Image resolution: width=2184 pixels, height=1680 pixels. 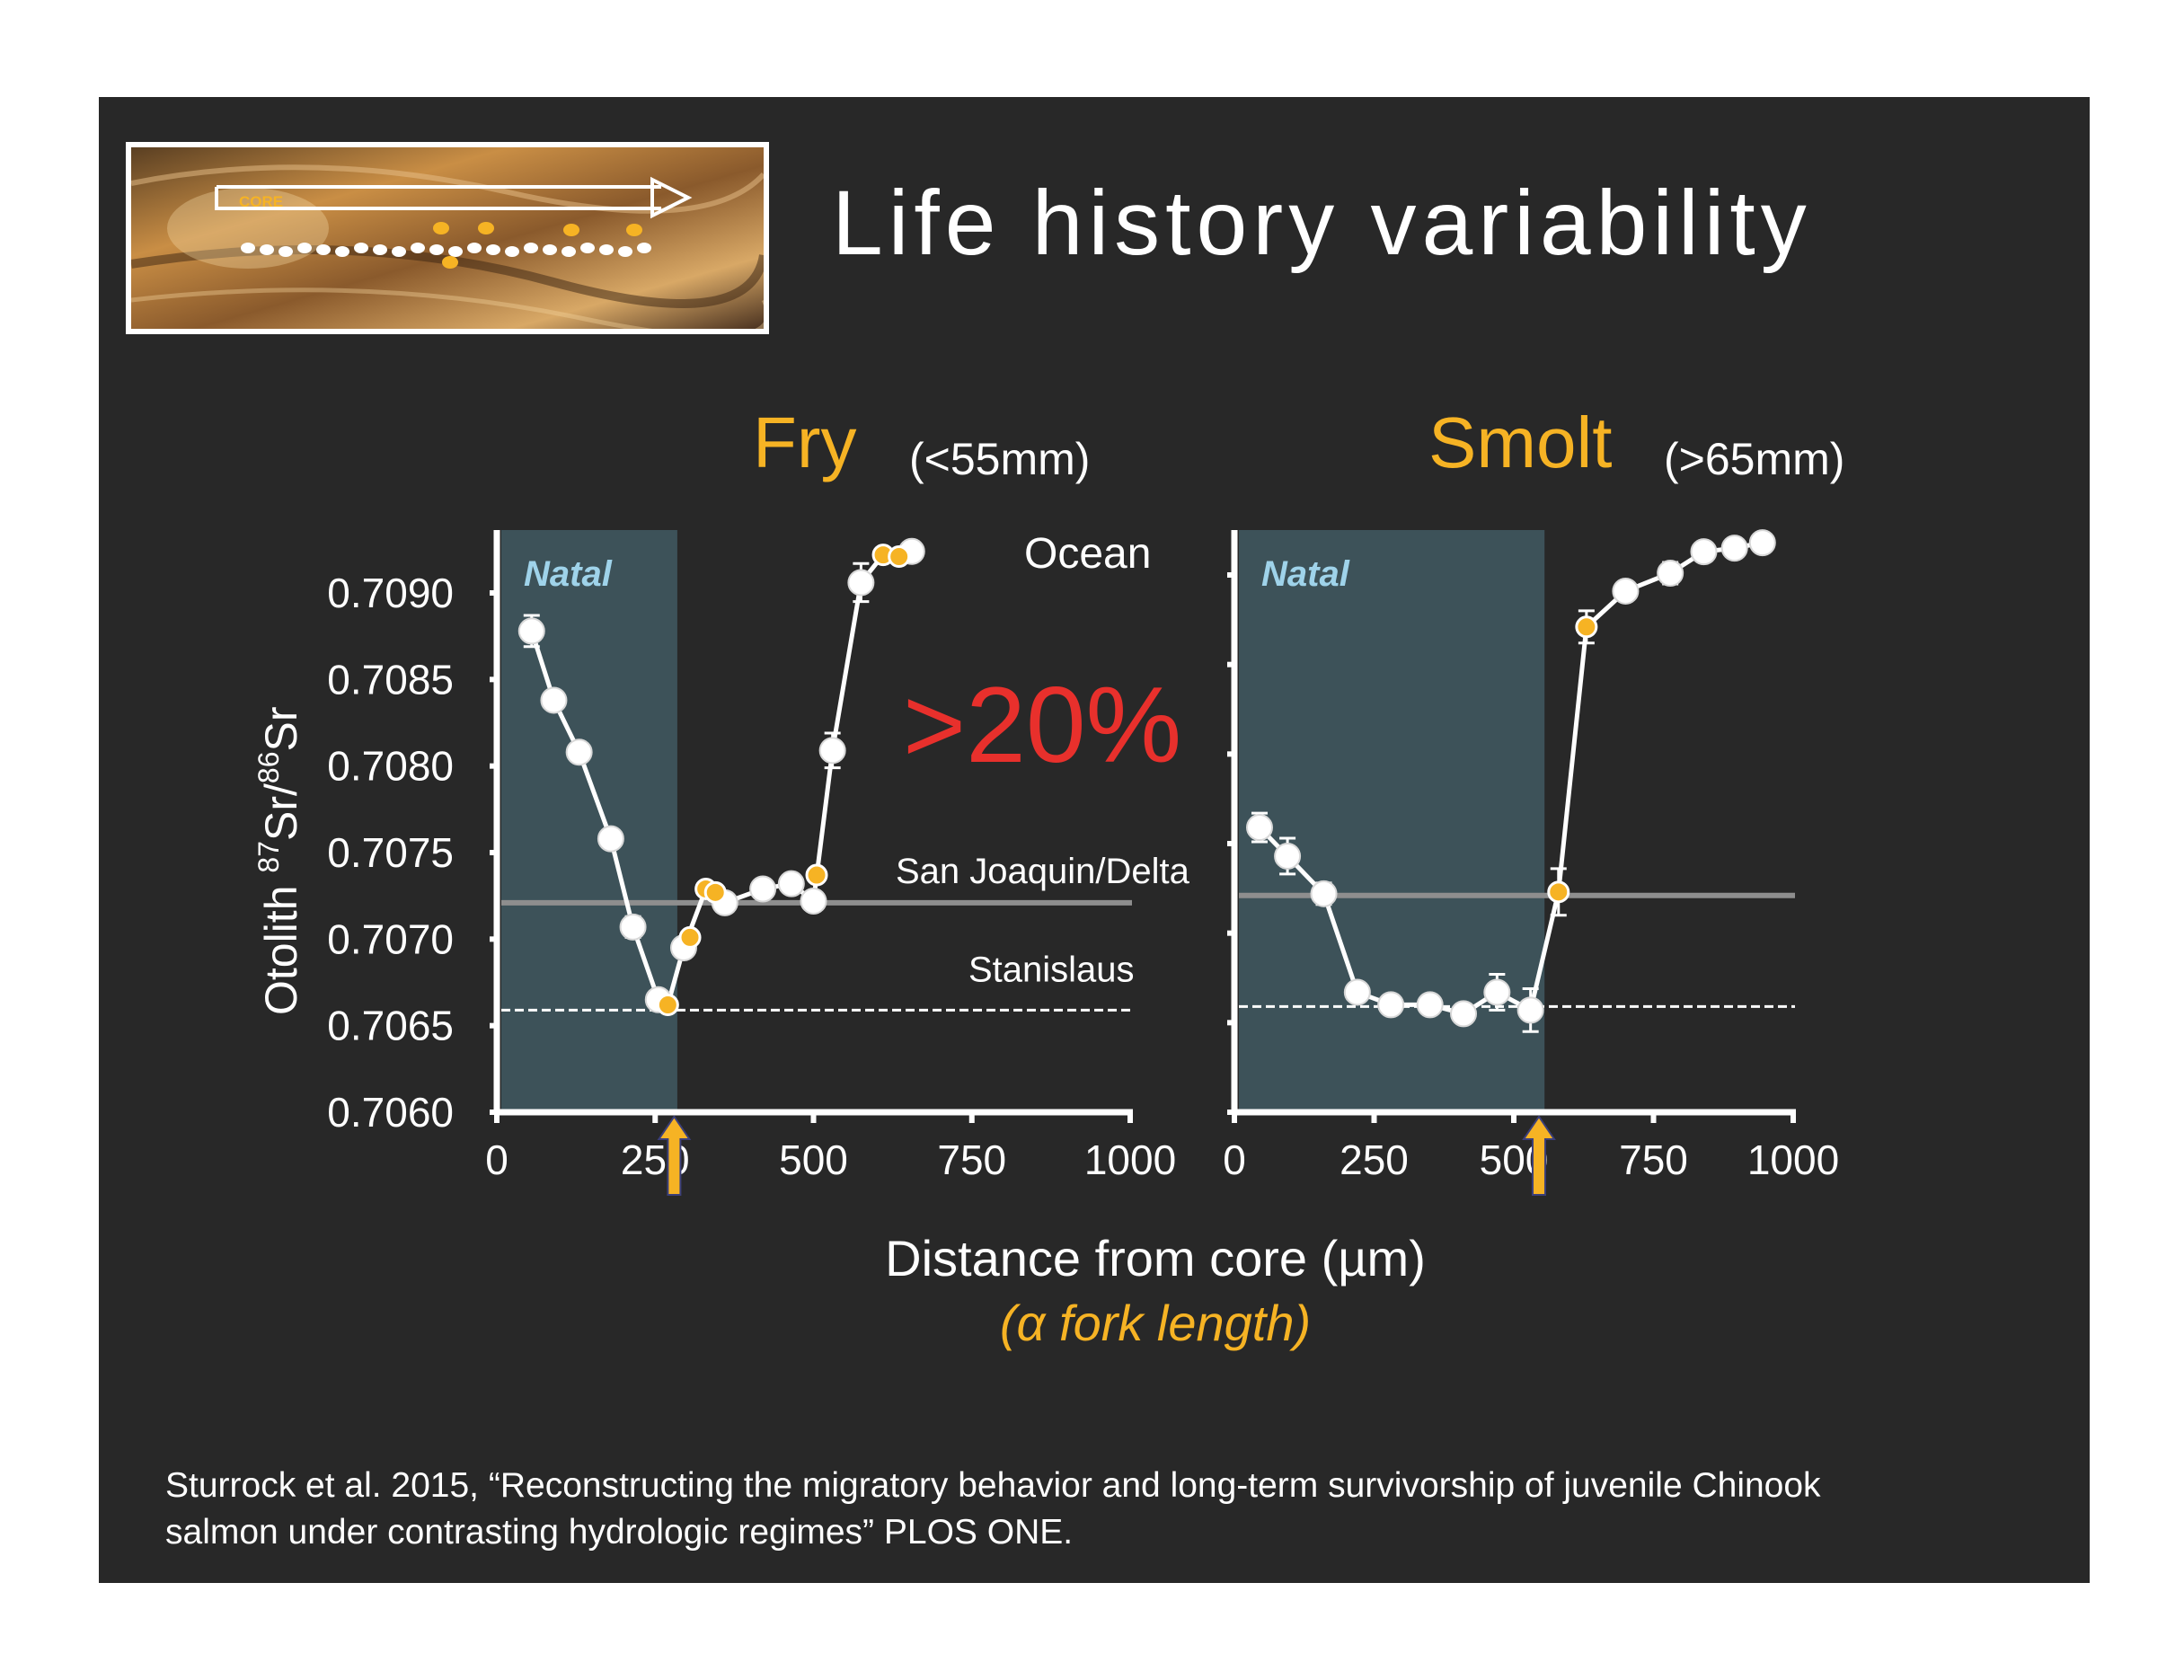 What do you see at coordinates (1521, 442) in the screenshot?
I see `panel-title: Smolt` at bounding box center [1521, 442].